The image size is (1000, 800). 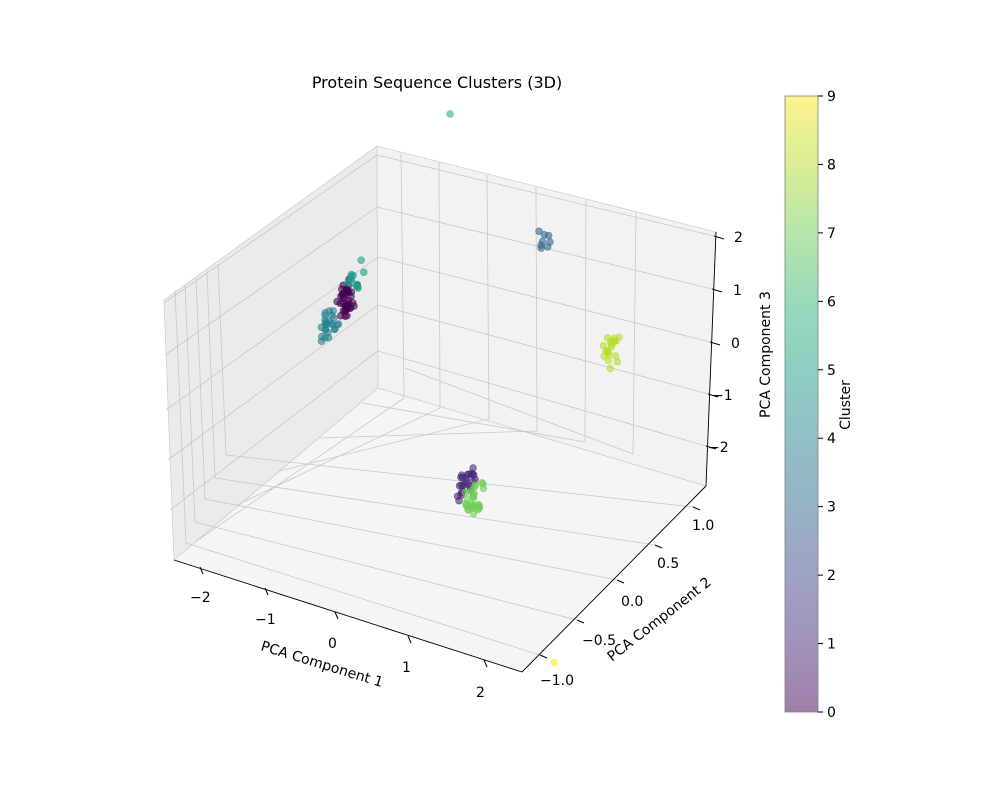 I want to click on colorbar: 0 1 2 3 4 5 6 7 8 9 Cluster, so click(x=819, y=405).